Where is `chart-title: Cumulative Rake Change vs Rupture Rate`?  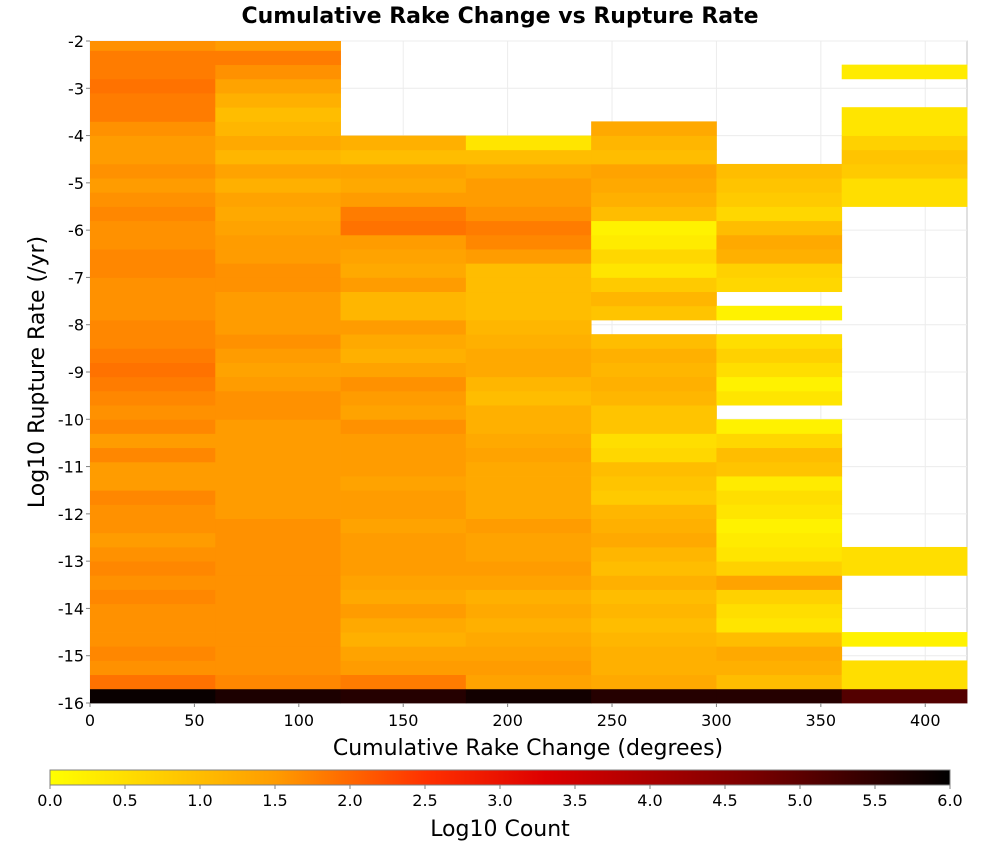 chart-title: Cumulative Rake Change vs Rupture Rate is located at coordinates (499, 16).